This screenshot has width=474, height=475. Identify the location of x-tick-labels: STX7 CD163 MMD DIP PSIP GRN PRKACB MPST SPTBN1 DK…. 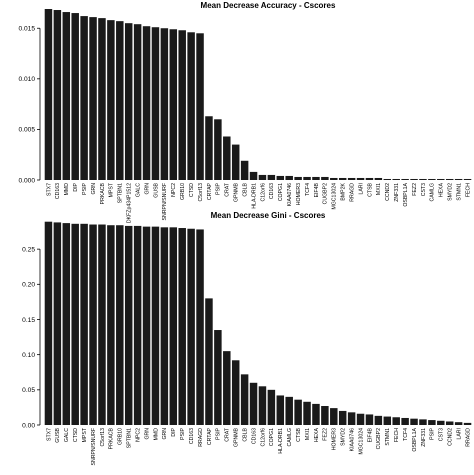
(258, 202).